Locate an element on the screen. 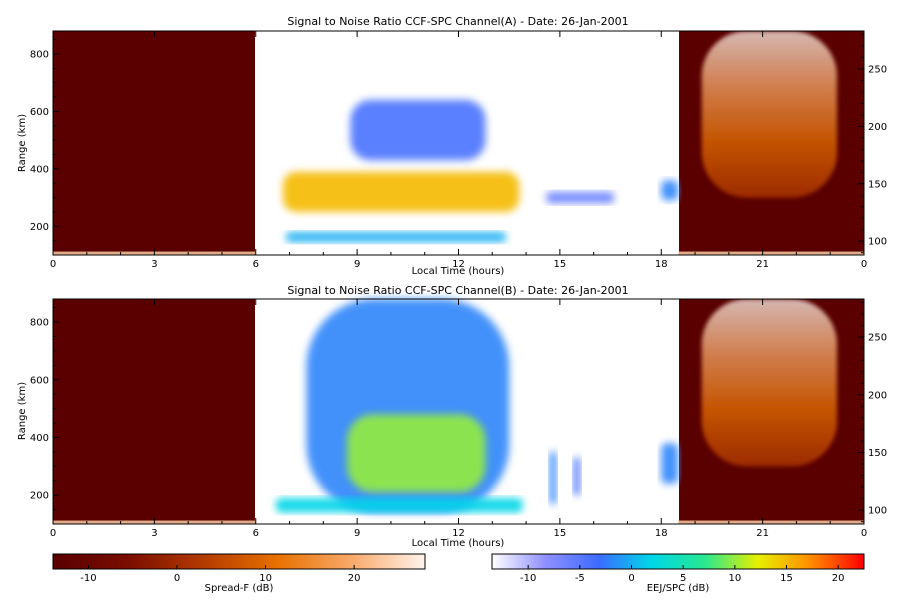 This screenshot has height=600, width=900. chart-a-x-tick-label: 6 is located at coordinates (256, 264).